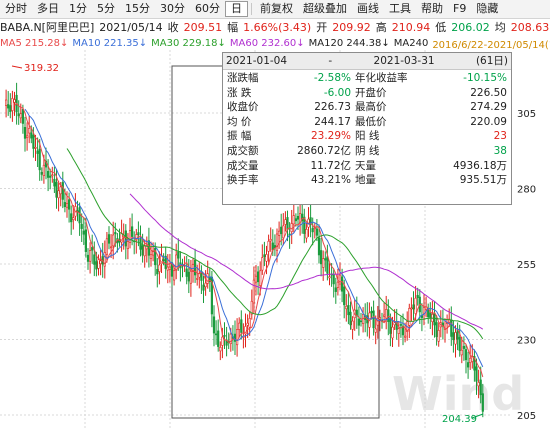 The image size is (550, 430). I want to click on toolbar-item-14: 隐藏, so click(487, 8).